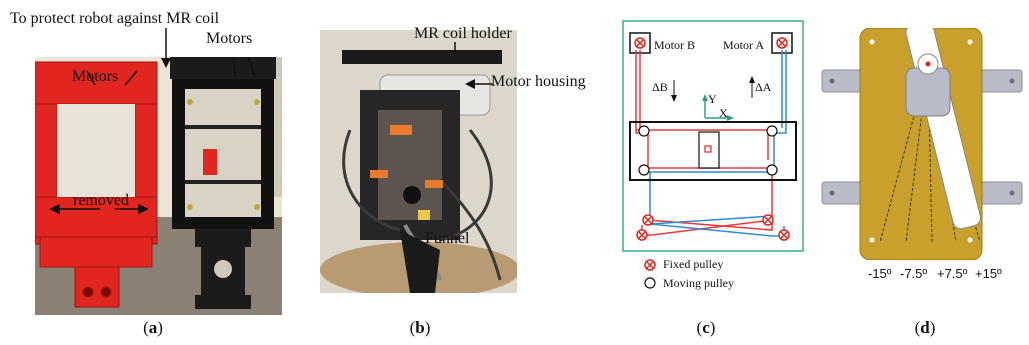  What do you see at coordinates (723, 113) in the screenshot?
I see `label-axis-x: X` at bounding box center [723, 113].